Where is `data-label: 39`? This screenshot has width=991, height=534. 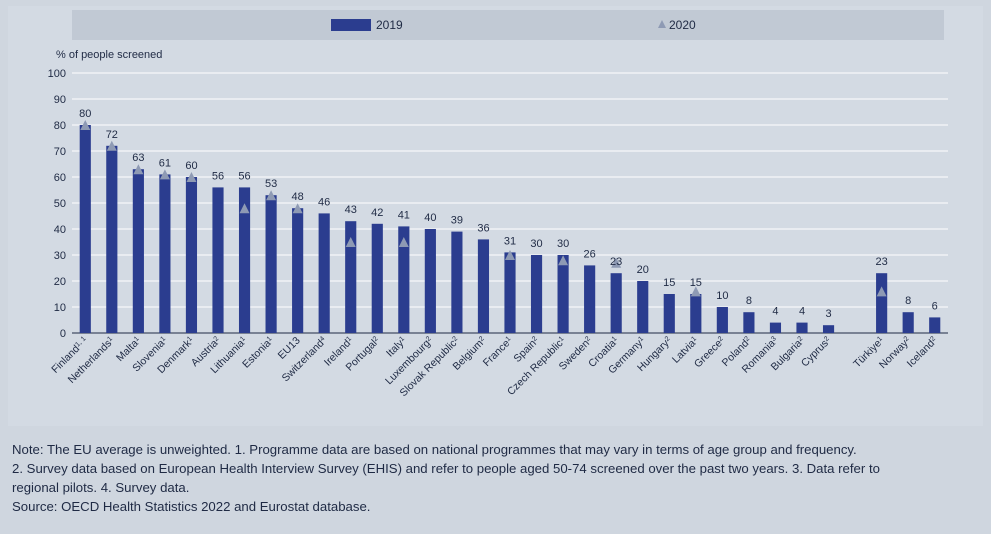
data-label: 39 is located at coordinates (457, 221).